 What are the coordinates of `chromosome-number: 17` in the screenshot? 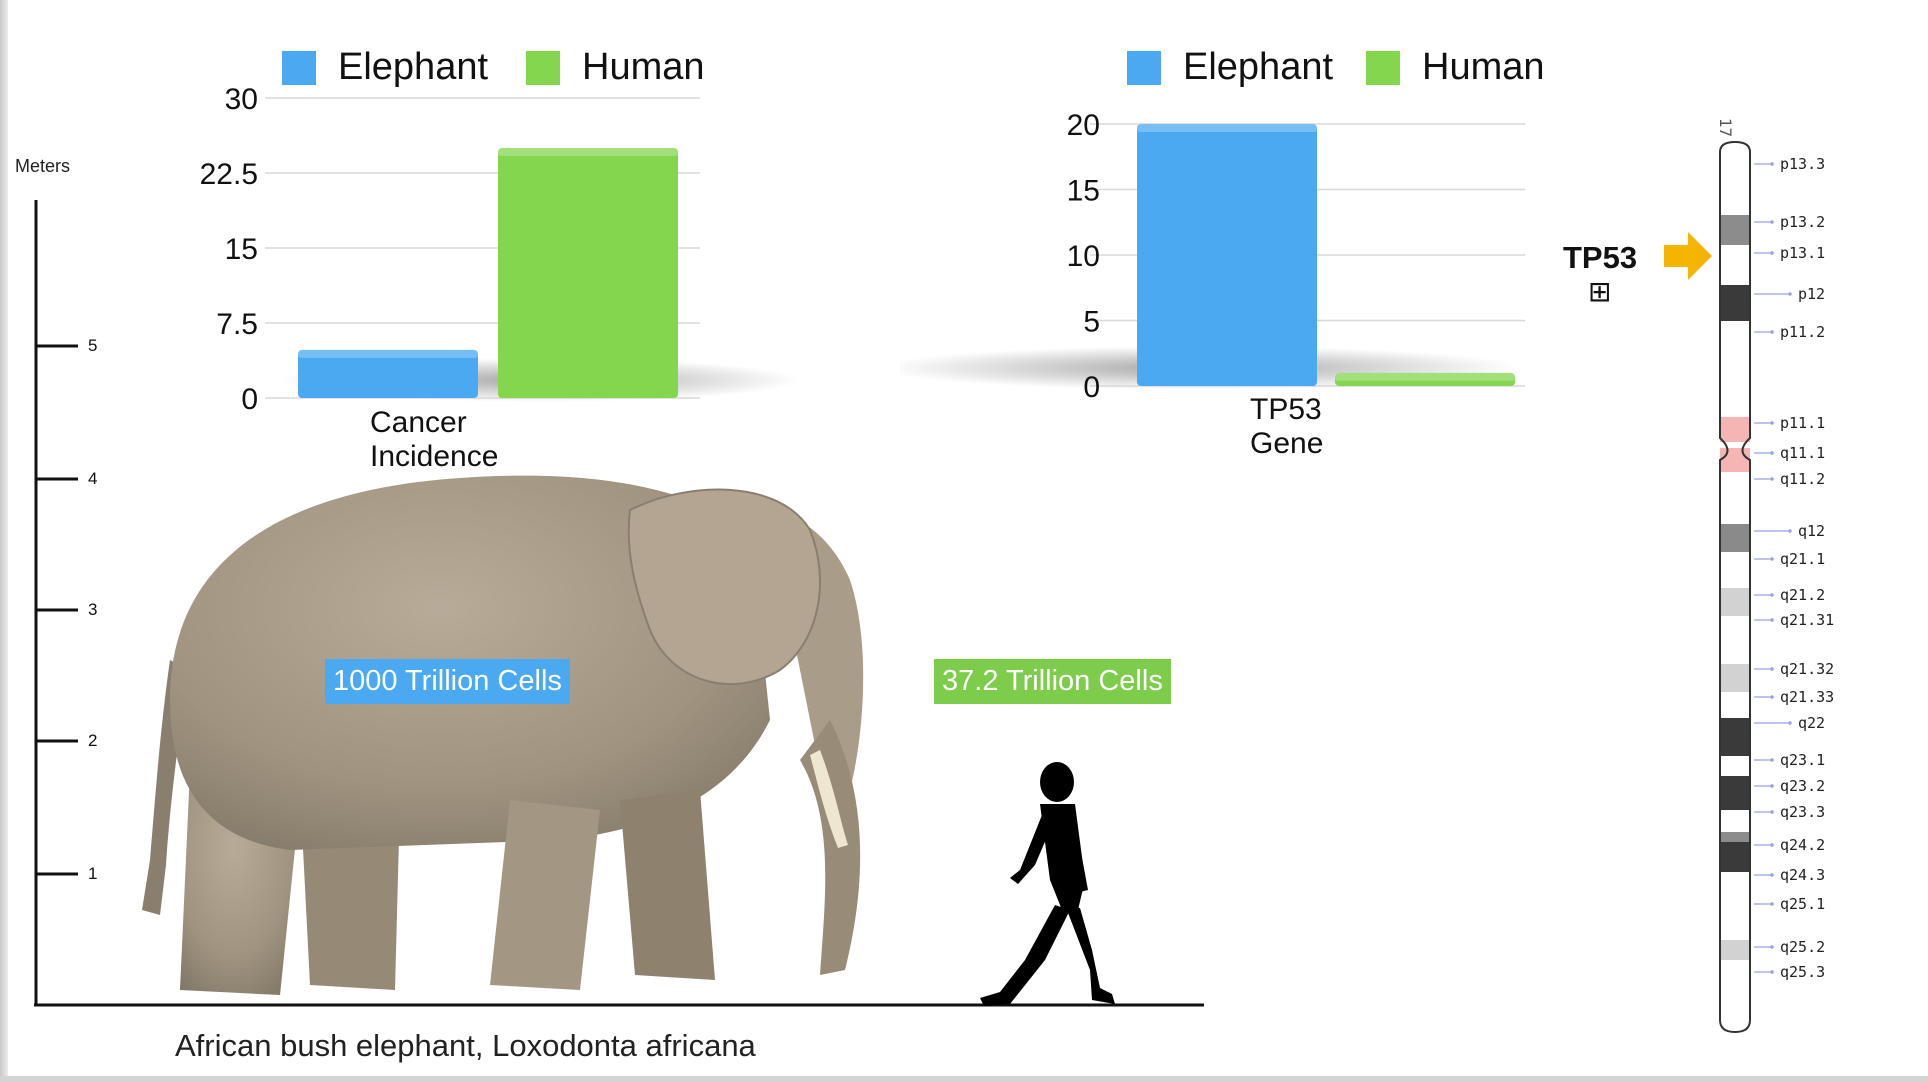 It's located at (1726, 127).